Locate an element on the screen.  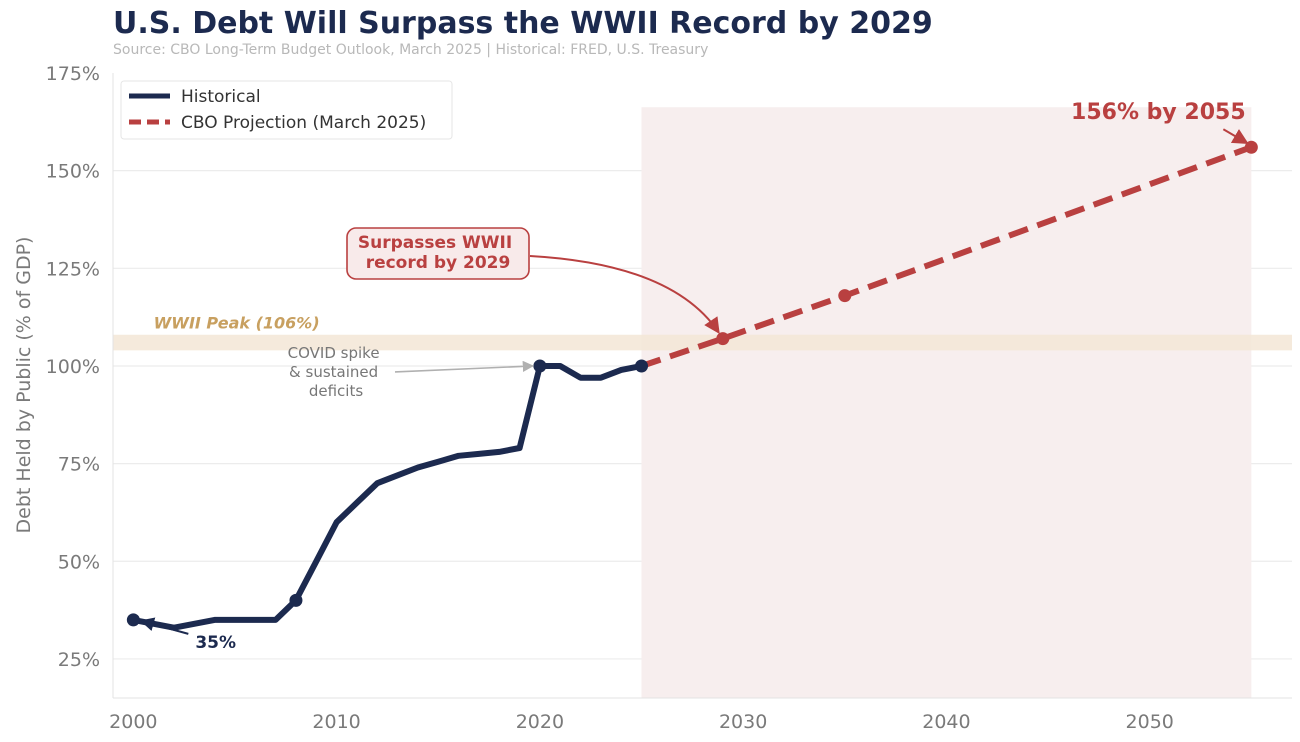
y-axis-label: Debt Held by Public (% of GDP) is located at coordinates (24, 385).